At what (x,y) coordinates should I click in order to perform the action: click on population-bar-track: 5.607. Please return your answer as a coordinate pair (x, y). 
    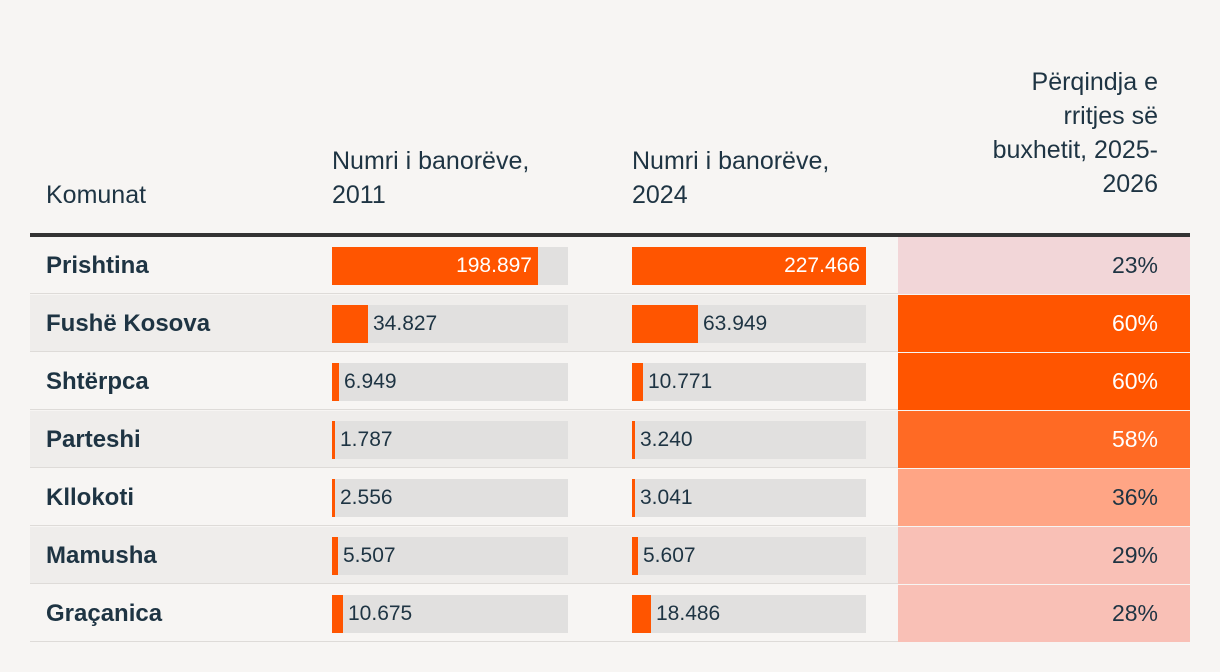
    Looking at the image, I should click on (749, 556).